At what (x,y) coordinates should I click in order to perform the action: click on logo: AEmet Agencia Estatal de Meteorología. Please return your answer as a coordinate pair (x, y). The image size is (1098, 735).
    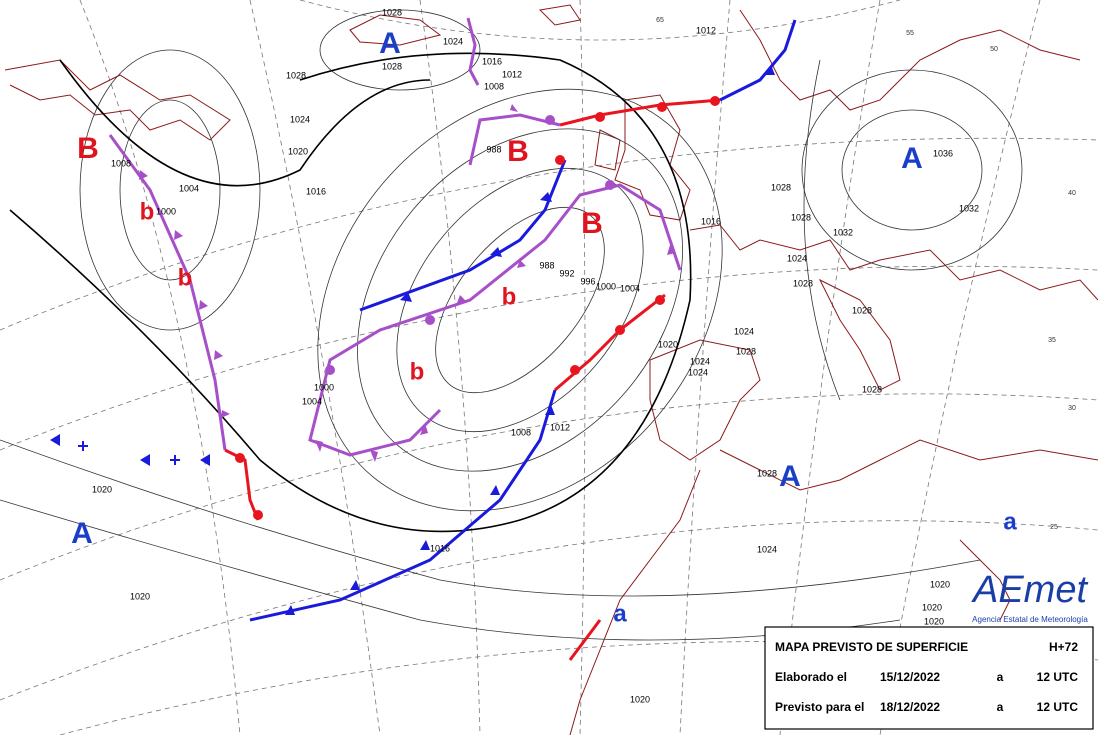
    Looking at the image, I should click on (1029, 596).